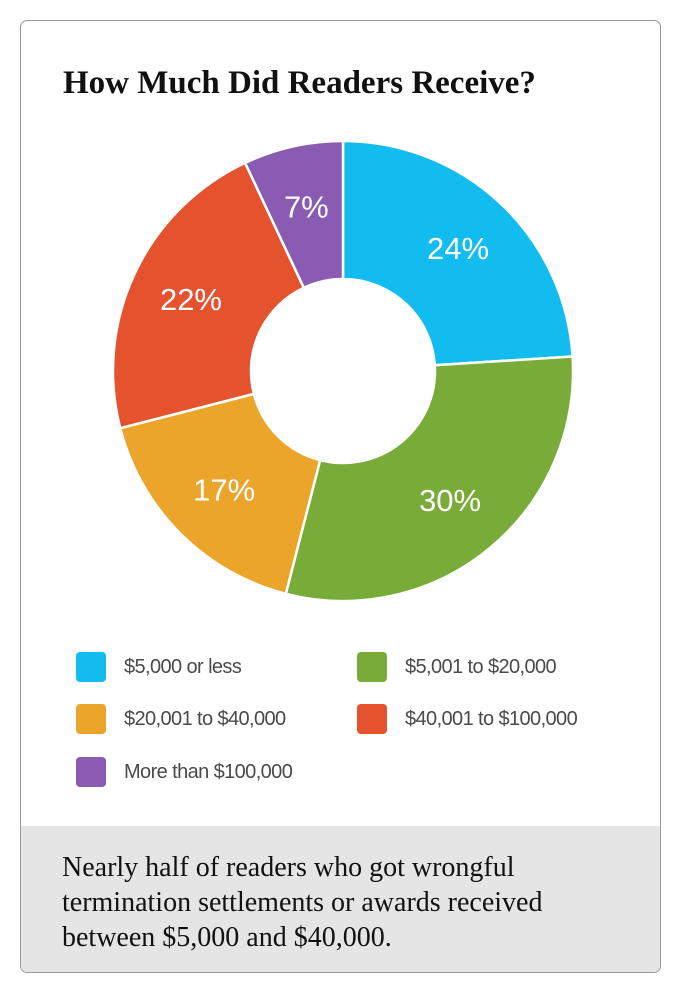  Describe the element at coordinates (481, 666) in the screenshot. I see `legend-label: $5,001 to $20,000` at that location.